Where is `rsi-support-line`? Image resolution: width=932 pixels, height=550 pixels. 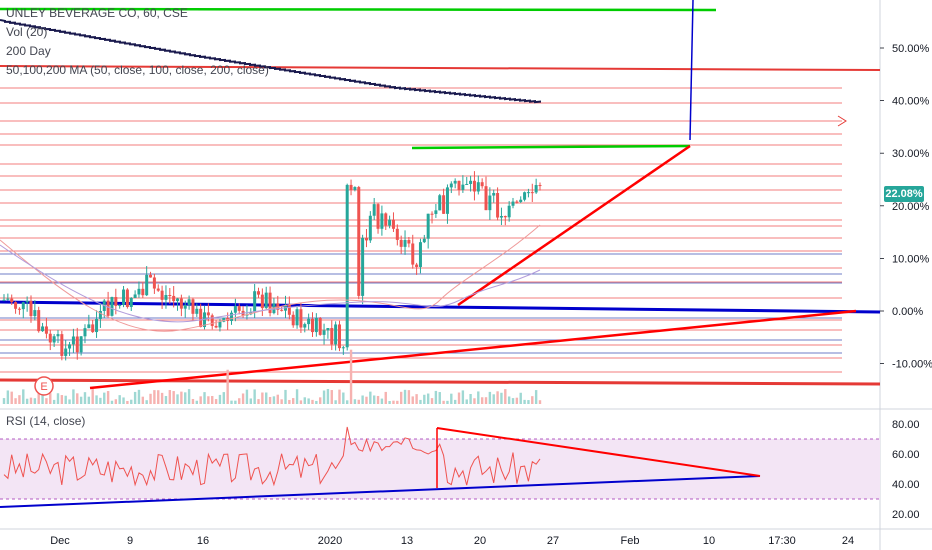 rsi-support-line is located at coordinates (380, 491).